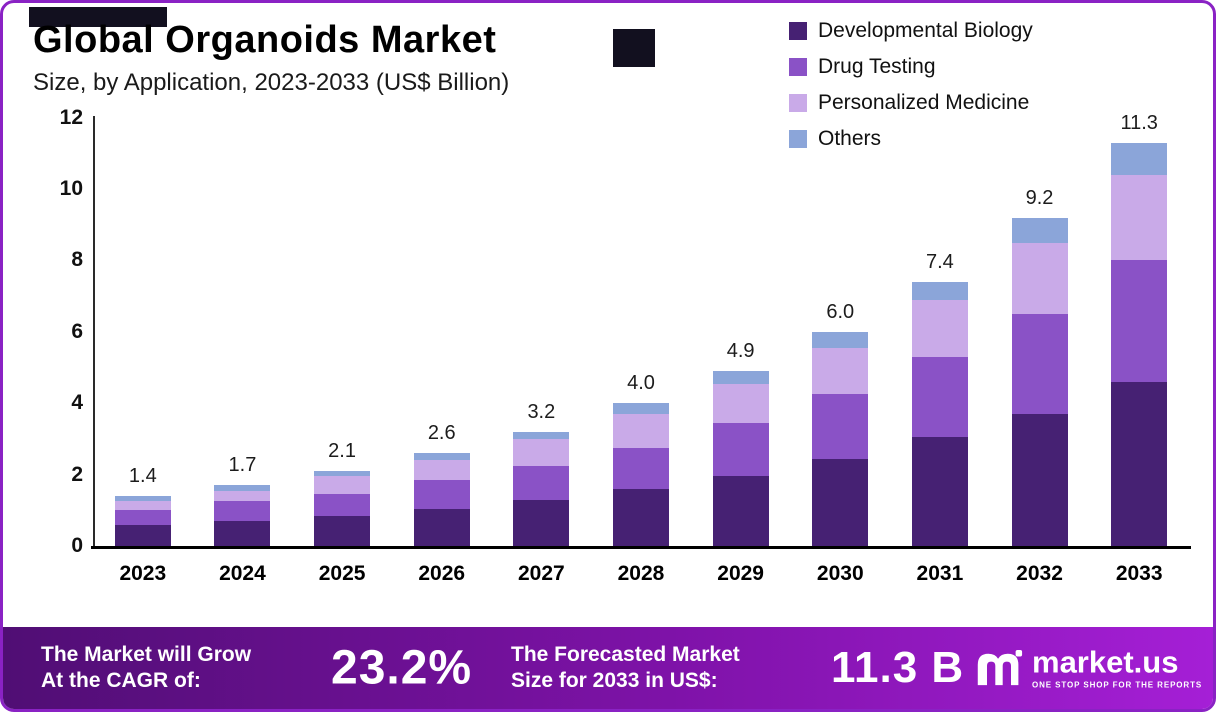 The height and width of the screenshot is (712, 1216). What do you see at coordinates (342, 351) in the screenshot?
I see `bar-group: 2.1 2025` at bounding box center [342, 351].